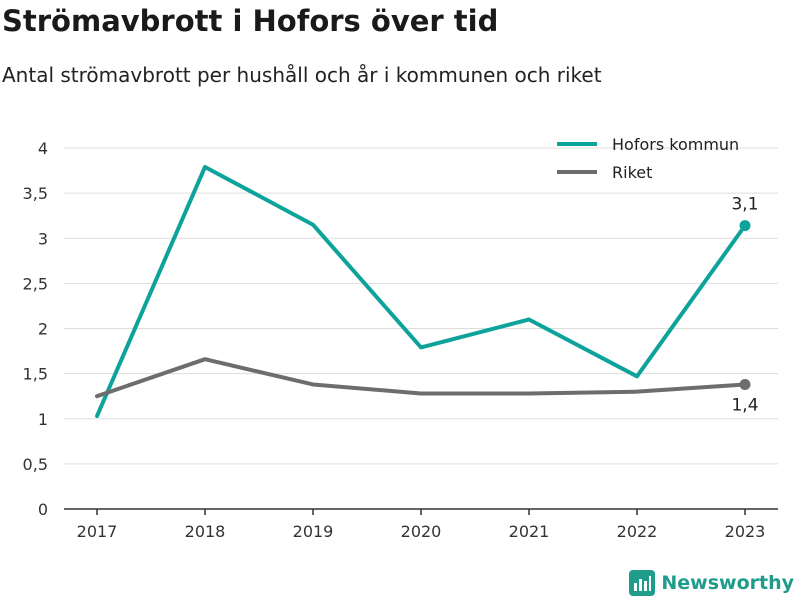  What do you see at coordinates (43, 419) in the screenshot?
I see `y-tick-label: 1` at bounding box center [43, 419].